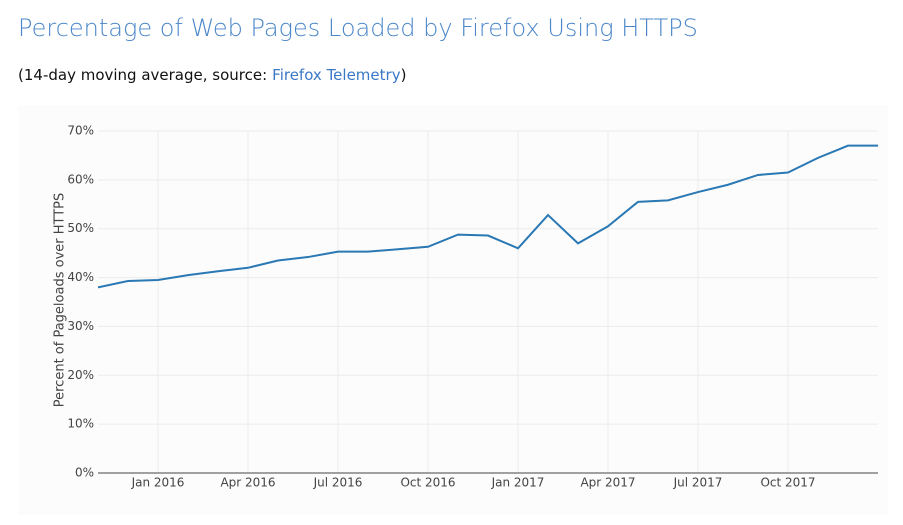 Image resolution: width=903 pixels, height=525 pixels. Describe the element at coordinates (80, 131) in the screenshot. I see `y-tick-label: 70%` at that location.